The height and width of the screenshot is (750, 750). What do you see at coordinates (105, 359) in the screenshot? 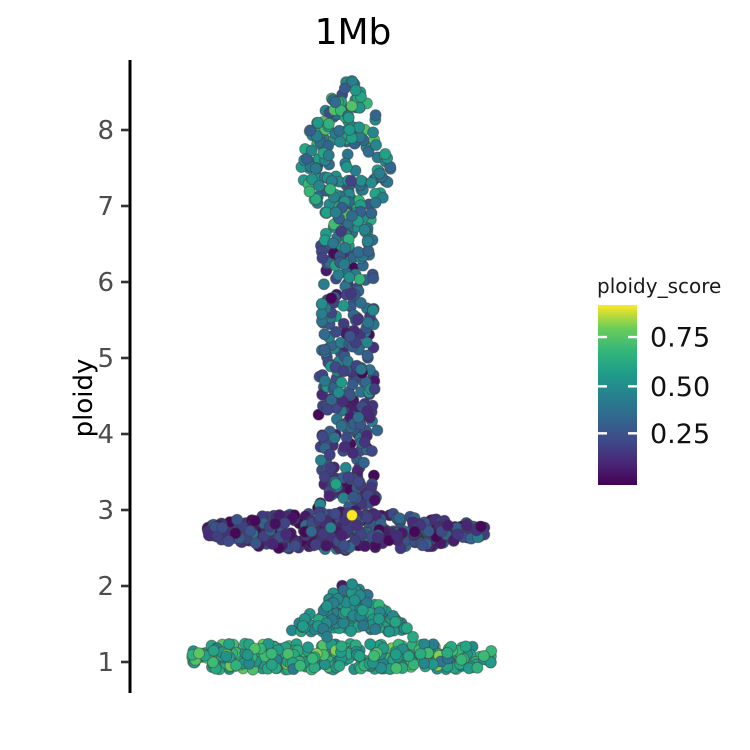
I see `y-tick-label: 5` at bounding box center [105, 359].